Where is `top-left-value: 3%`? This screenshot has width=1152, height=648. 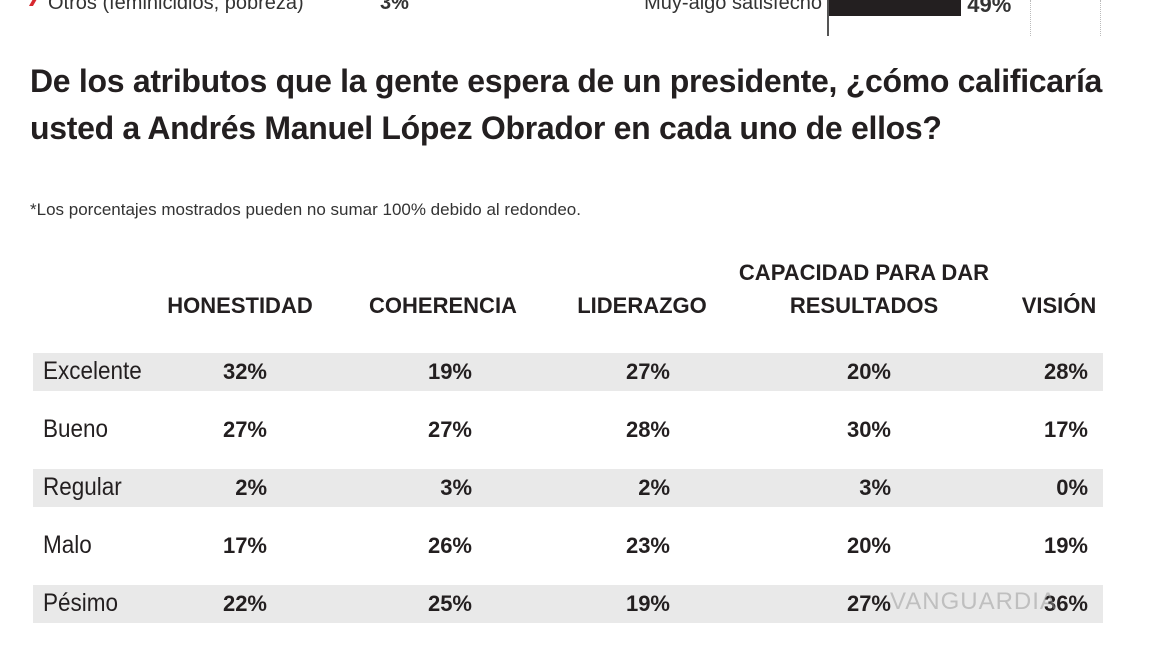 top-left-value: 3% is located at coordinates (394, 7).